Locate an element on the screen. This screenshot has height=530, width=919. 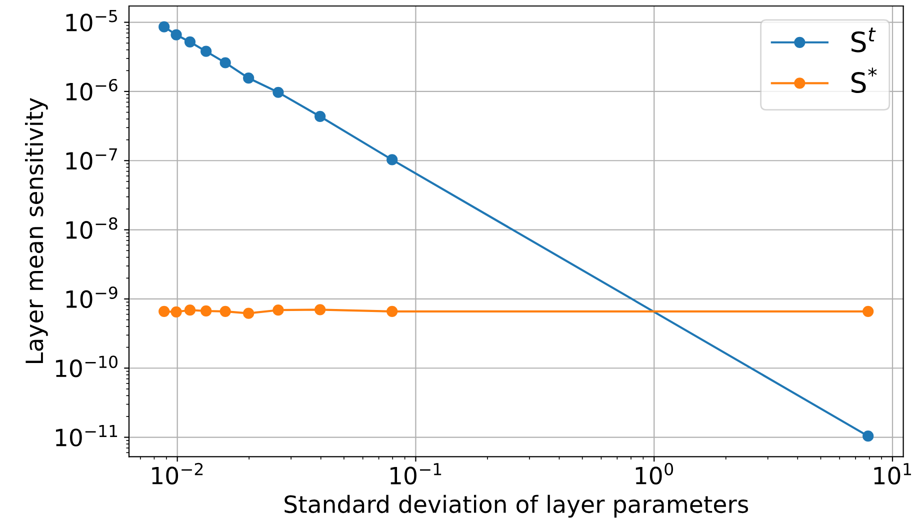
y-tick-label: 10$^{−9}$ is located at coordinates (92, 297).